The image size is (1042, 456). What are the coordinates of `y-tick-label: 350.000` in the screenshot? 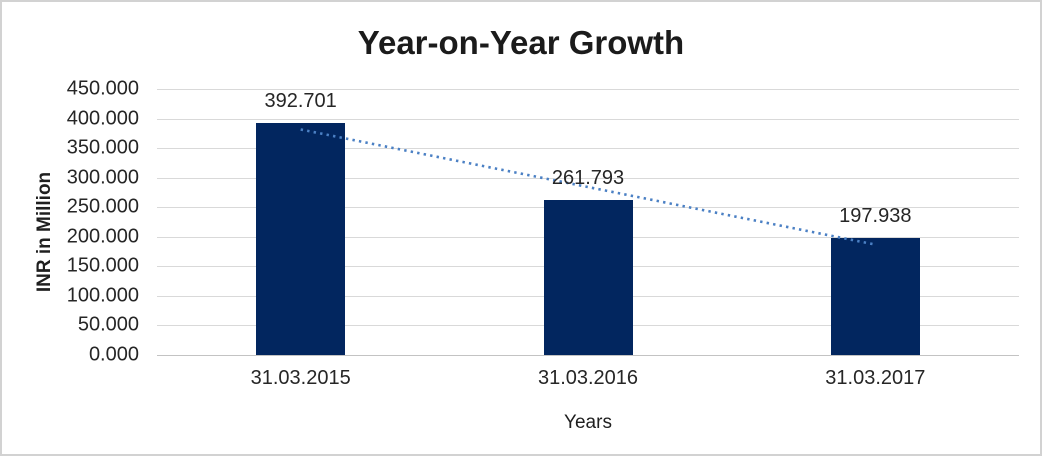 It's located at (102, 147).